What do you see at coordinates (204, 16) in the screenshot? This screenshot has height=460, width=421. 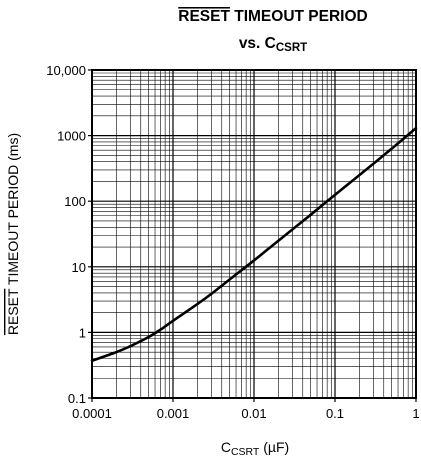 I see `title-overlined-word: RESET` at bounding box center [204, 16].